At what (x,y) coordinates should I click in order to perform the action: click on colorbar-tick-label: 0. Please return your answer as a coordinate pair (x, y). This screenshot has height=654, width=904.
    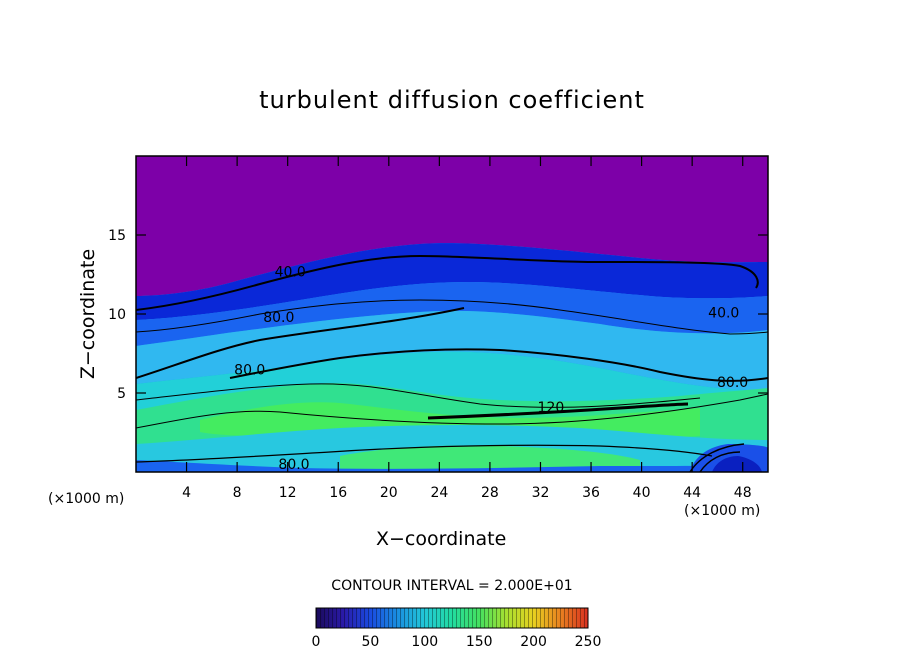
    Looking at the image, I should click on (316, 642).